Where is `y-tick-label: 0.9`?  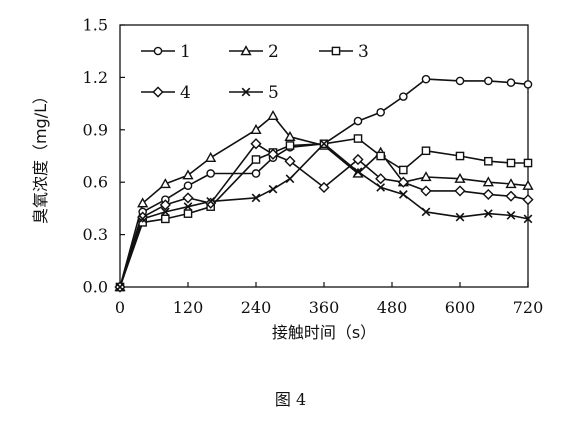 y-tick-label: 0.9 is located at coordinates (95, 129).